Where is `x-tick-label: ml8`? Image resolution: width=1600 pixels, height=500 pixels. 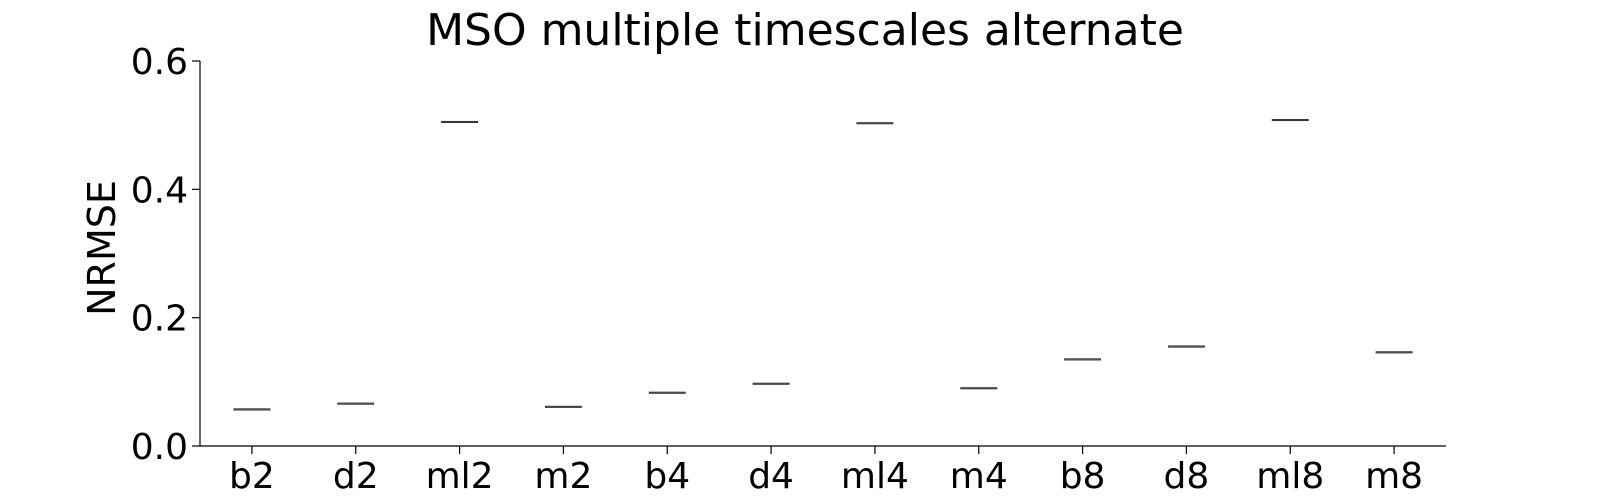 x-tick-label: ml8 is located at coordinates (1290, 476).